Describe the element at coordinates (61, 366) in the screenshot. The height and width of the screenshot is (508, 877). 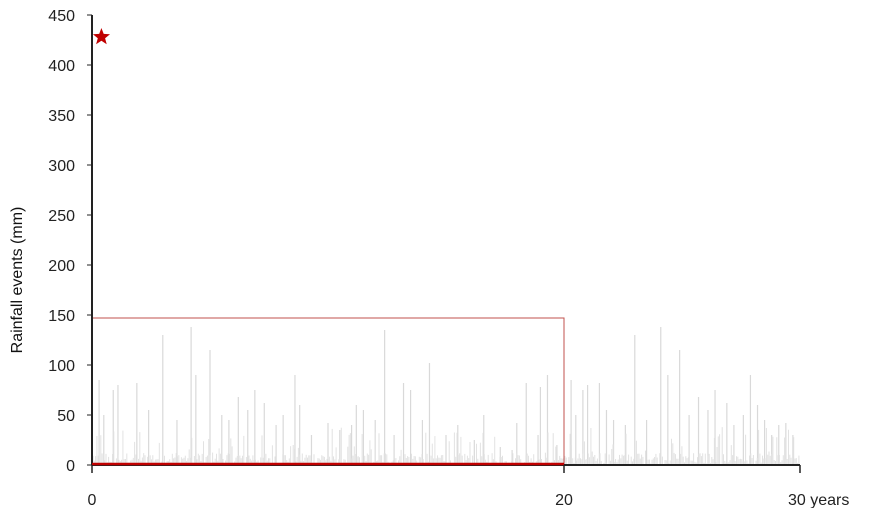
I see `y-tick-label: 100` at that location.